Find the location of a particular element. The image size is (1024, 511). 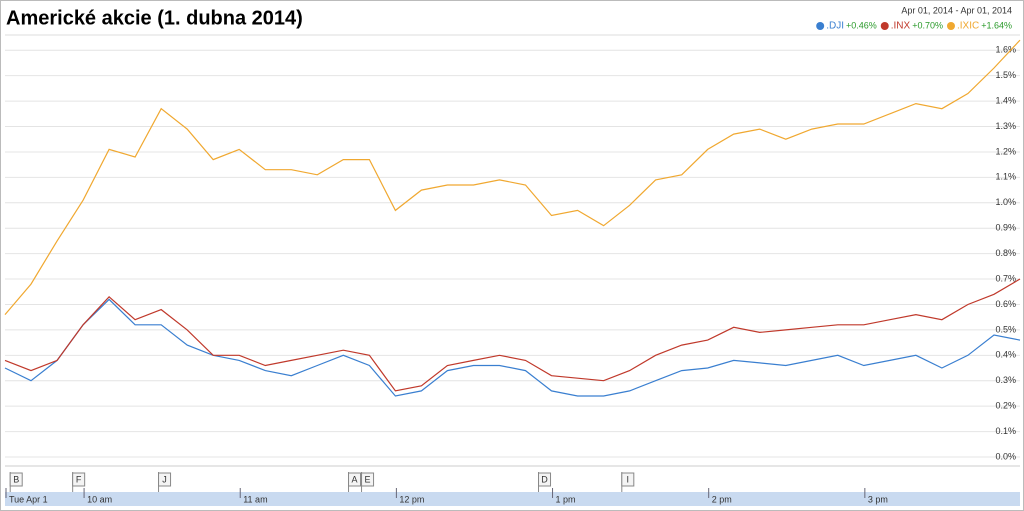

y-tick-label: 1.6% is located at coordinates (1005, 50).